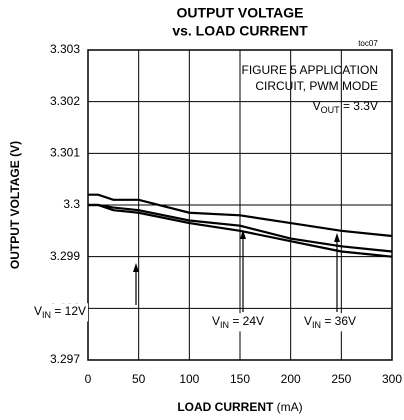 The image size is (404, 420). I want to click on annotation-rest: = 36V, so click(338, 321).